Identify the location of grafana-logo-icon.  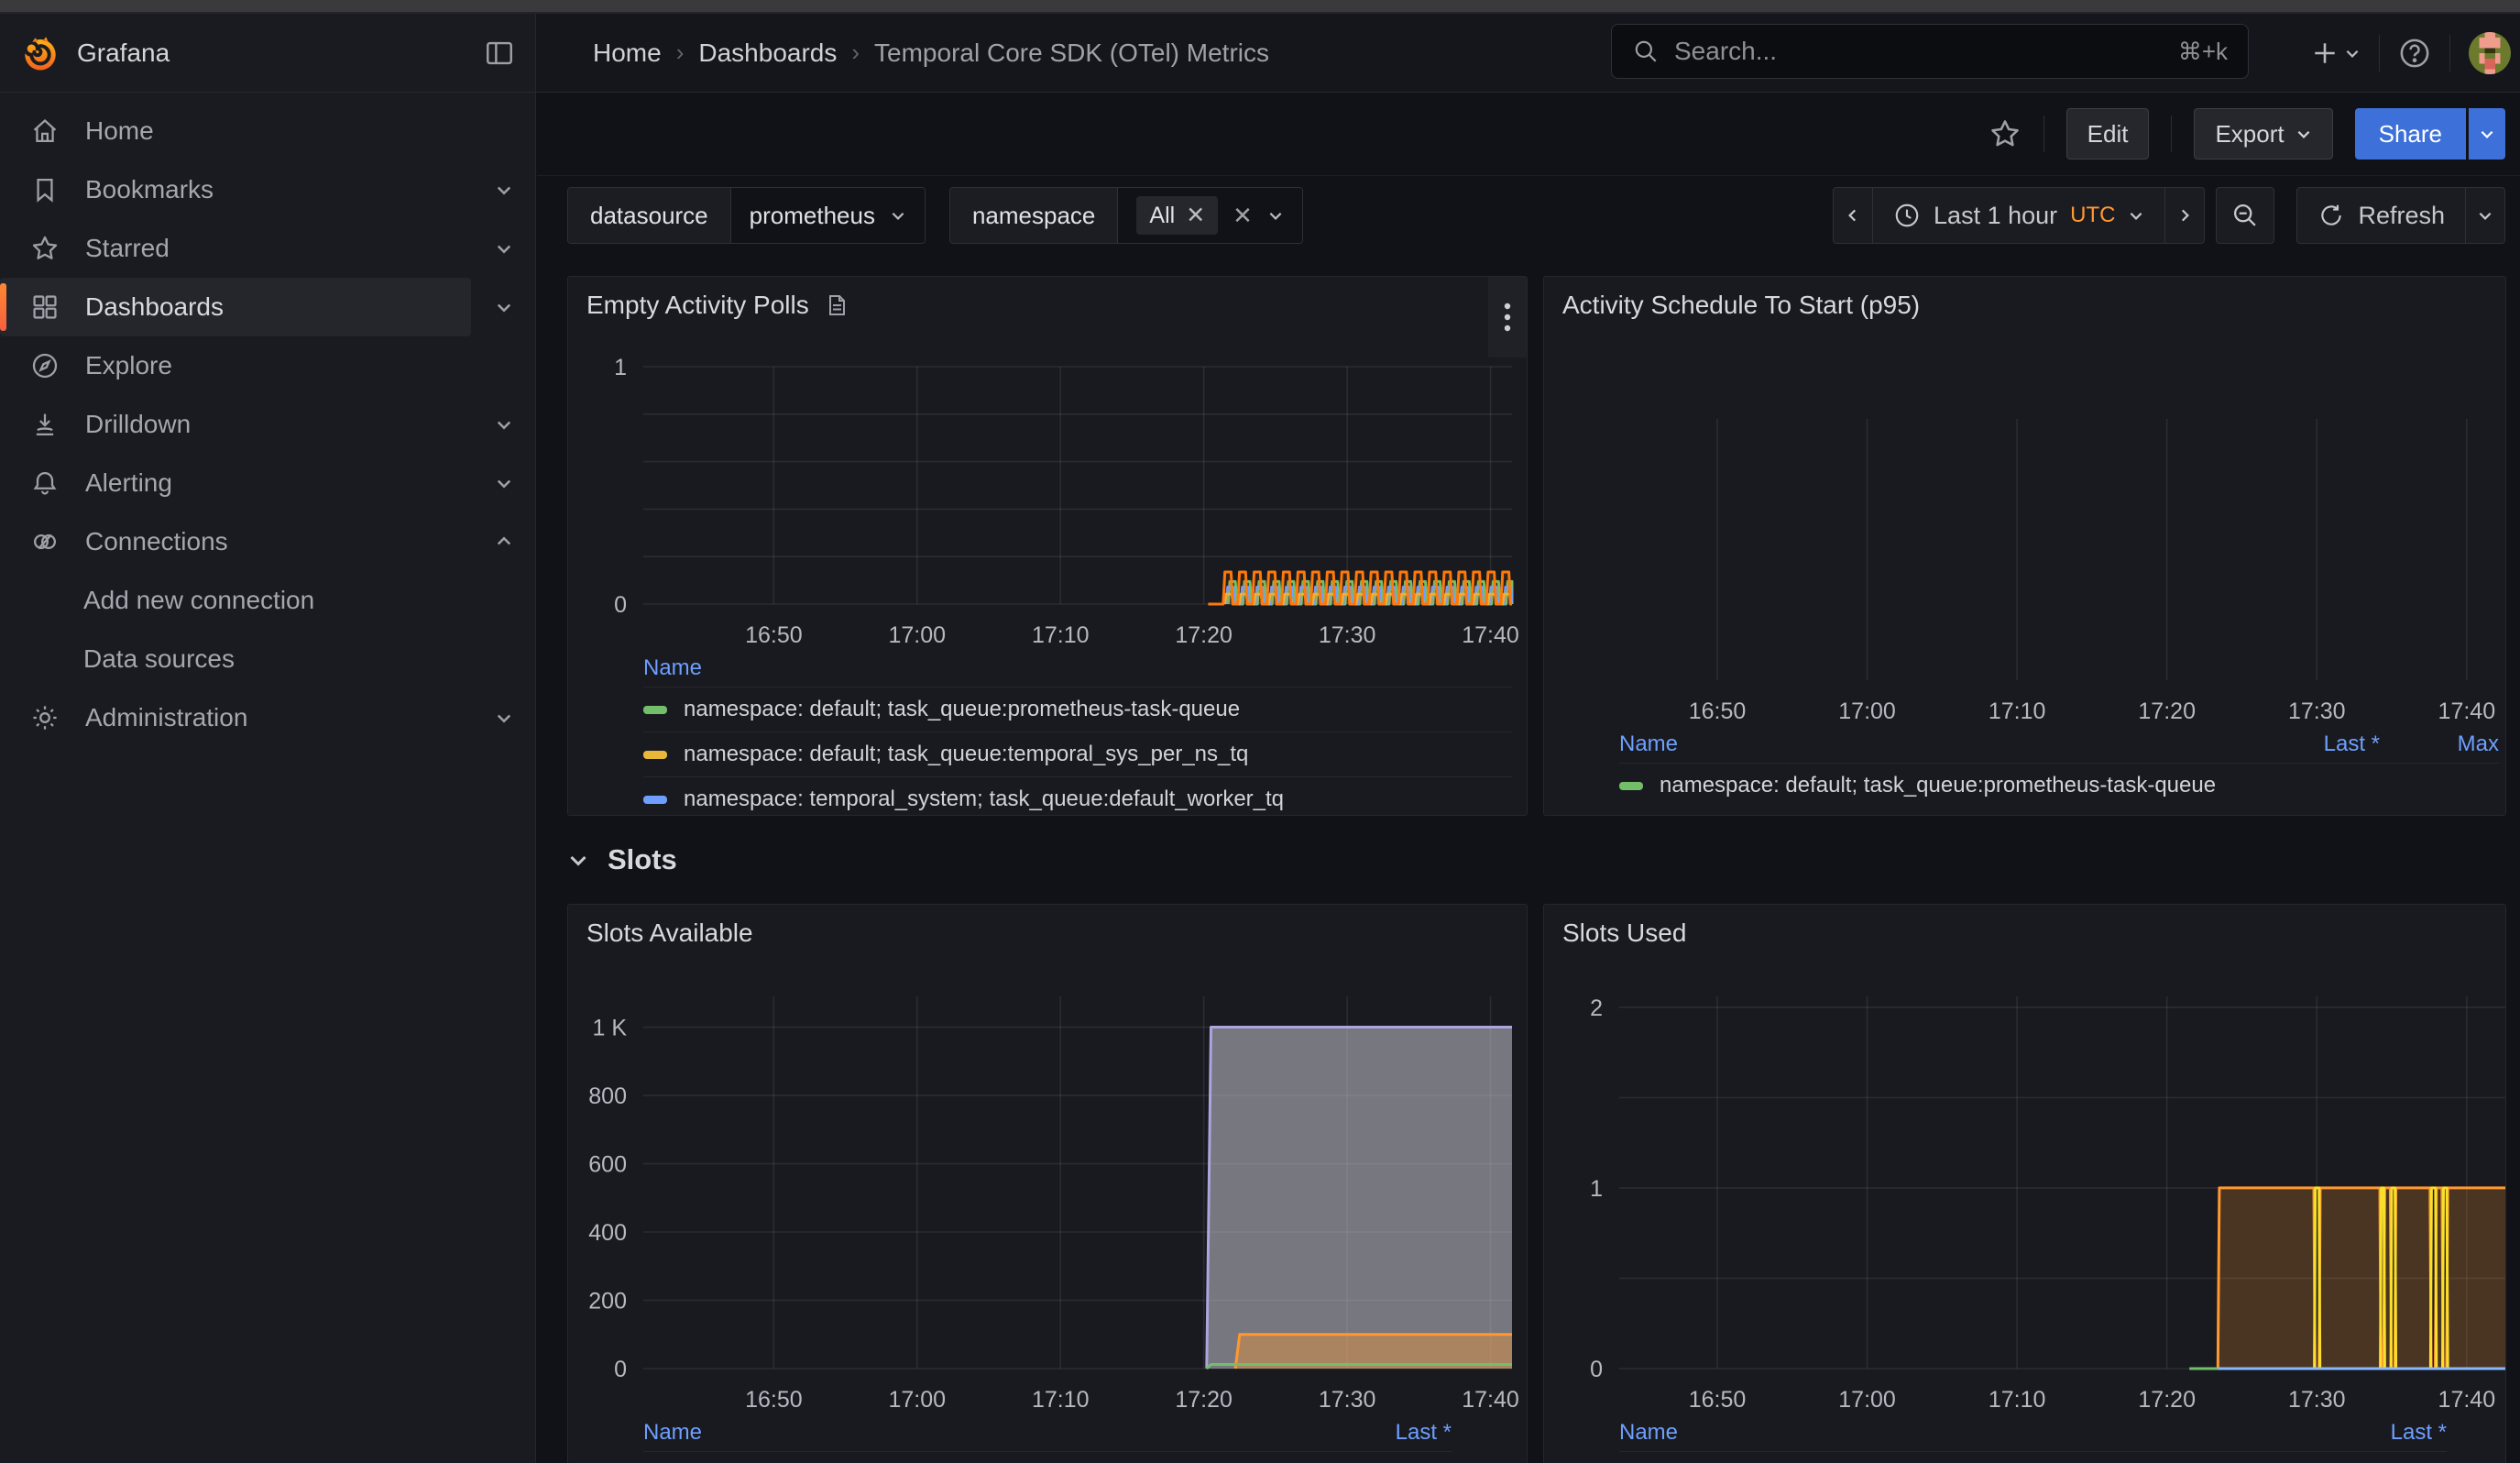
(40, 53).